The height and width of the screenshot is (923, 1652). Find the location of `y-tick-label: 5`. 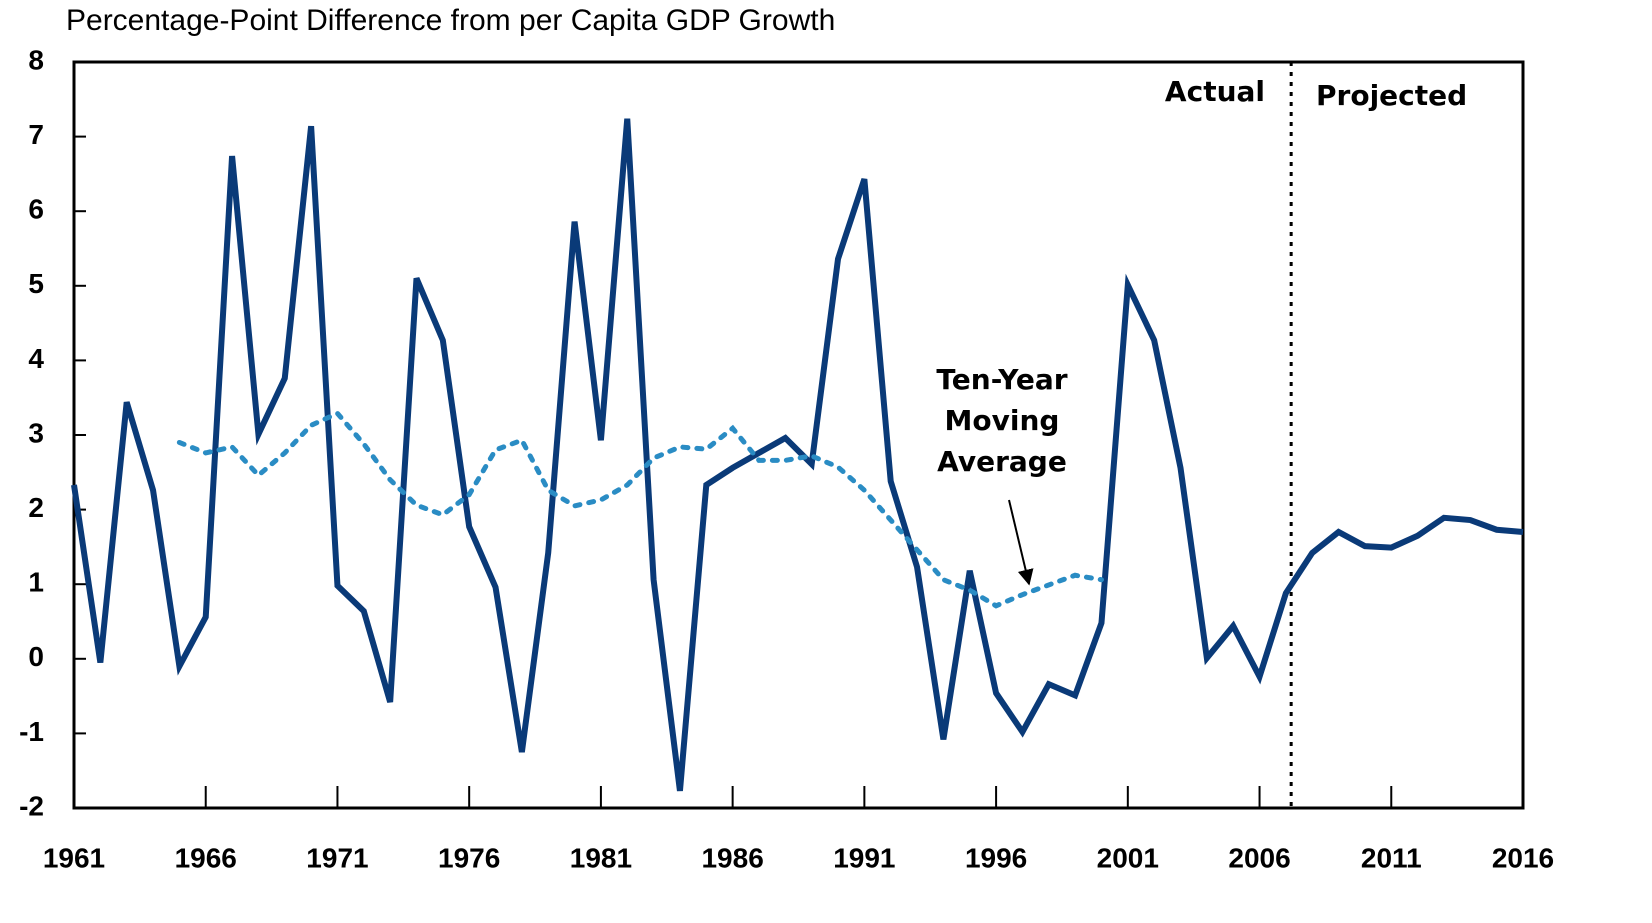

y-tick-label: 5 is located at coordinates (36, 283).